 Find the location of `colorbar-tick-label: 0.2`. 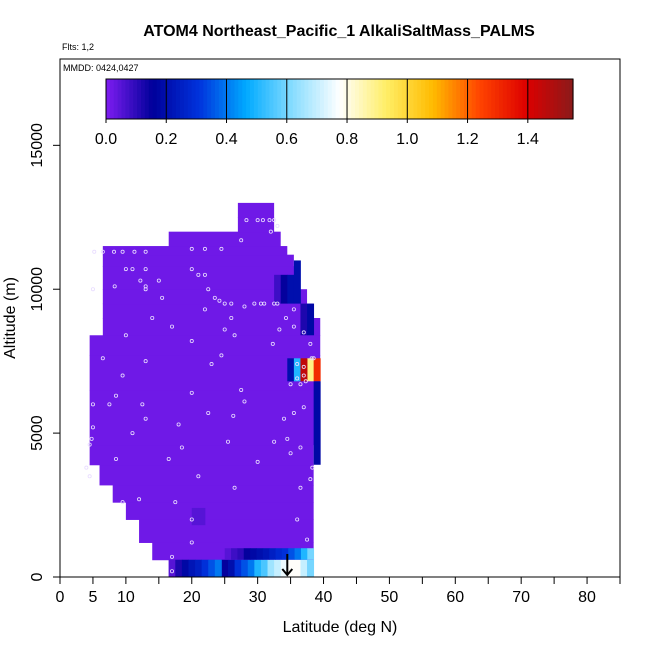

colorbar-tick-label: 0.2 is located at coordinates (166, 139).